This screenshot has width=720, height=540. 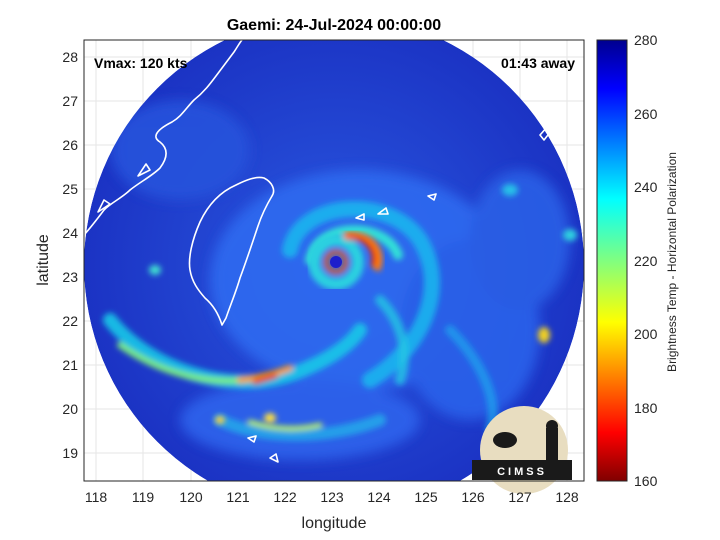 What do you see at coordinates (522, 450) in the screenshot?
I see `cimss-logo: CIMSS` at bounding box center [522, 450].